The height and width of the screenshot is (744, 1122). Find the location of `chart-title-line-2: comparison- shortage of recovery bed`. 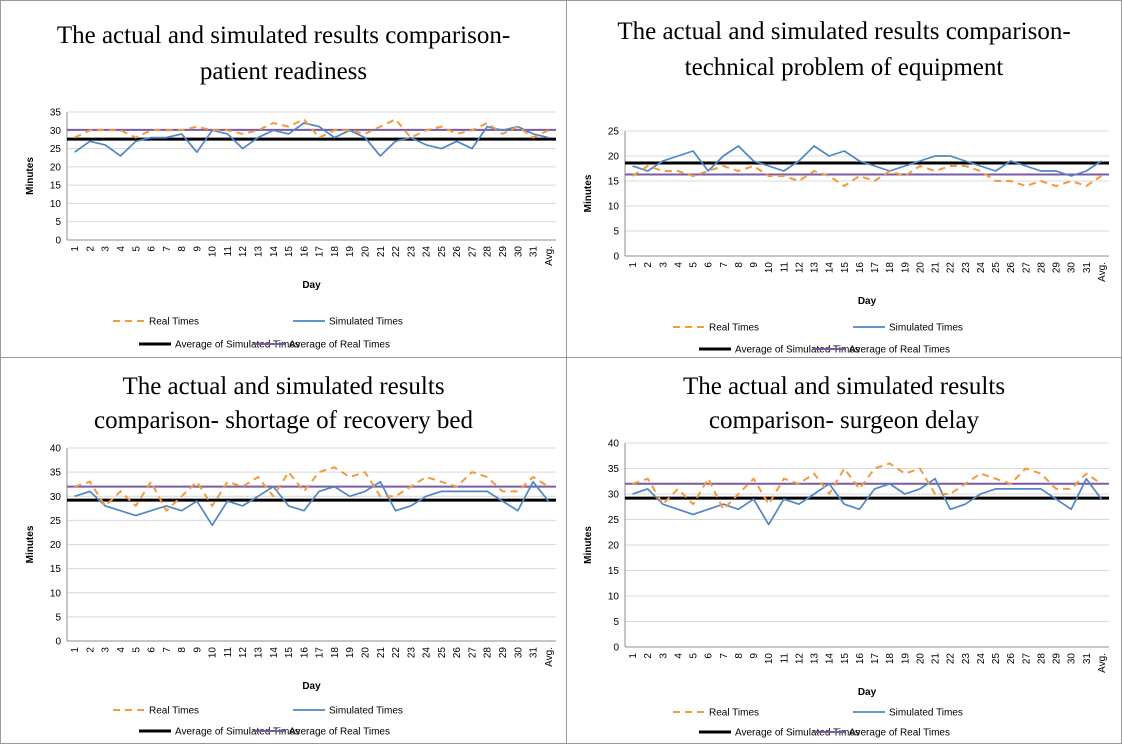

chart-title-line-2: comparison- shortage of recovery bed is located at coordinates (283, 420).